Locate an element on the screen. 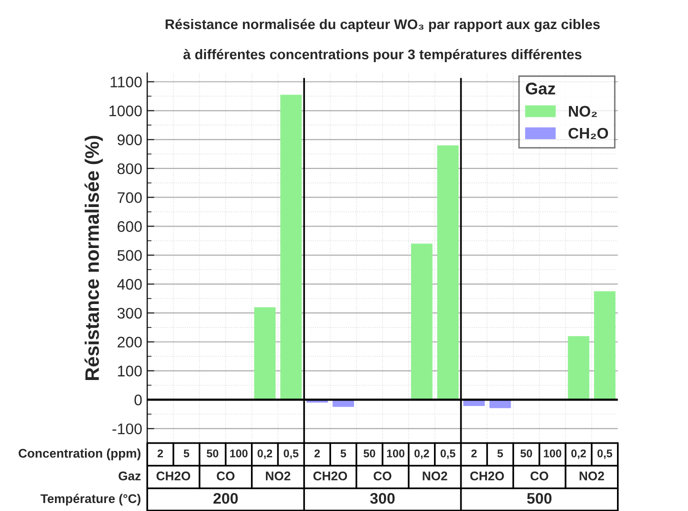 The width and height of the screenshot is (688, 511). text: Gaz is located at coordinates (129, 476).